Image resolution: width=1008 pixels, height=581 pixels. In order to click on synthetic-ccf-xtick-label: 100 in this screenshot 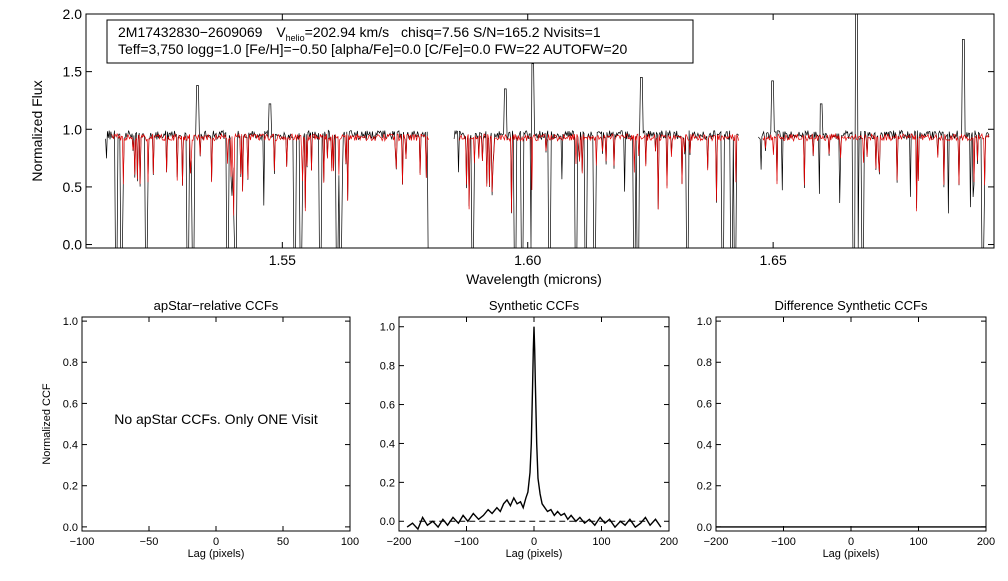, I will do `click(601, 542)`.